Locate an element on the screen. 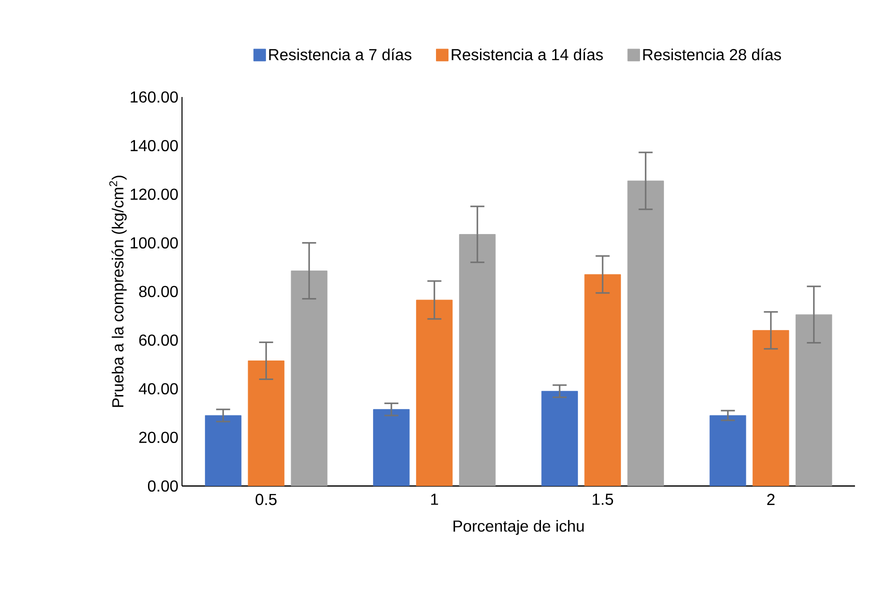  y-tick-label: 60.00 is located at coordinates (158, 340).